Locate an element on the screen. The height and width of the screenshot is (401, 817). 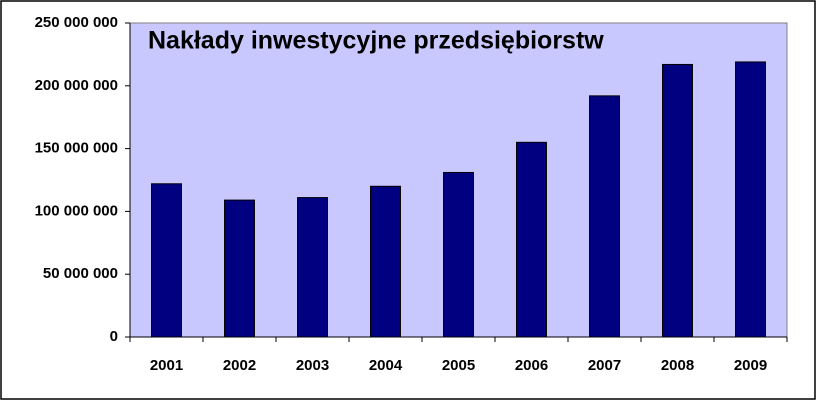
y-tick-label: 200 000 000 is located at coordinates (76, 85).